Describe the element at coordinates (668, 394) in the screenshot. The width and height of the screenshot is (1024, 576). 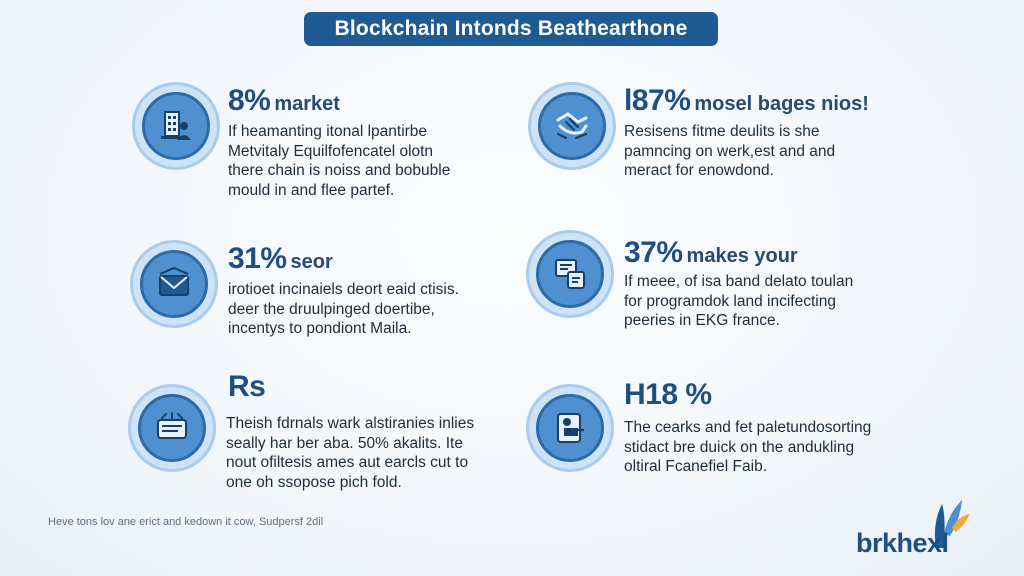
I see `stat-value: H18 %` at that location.